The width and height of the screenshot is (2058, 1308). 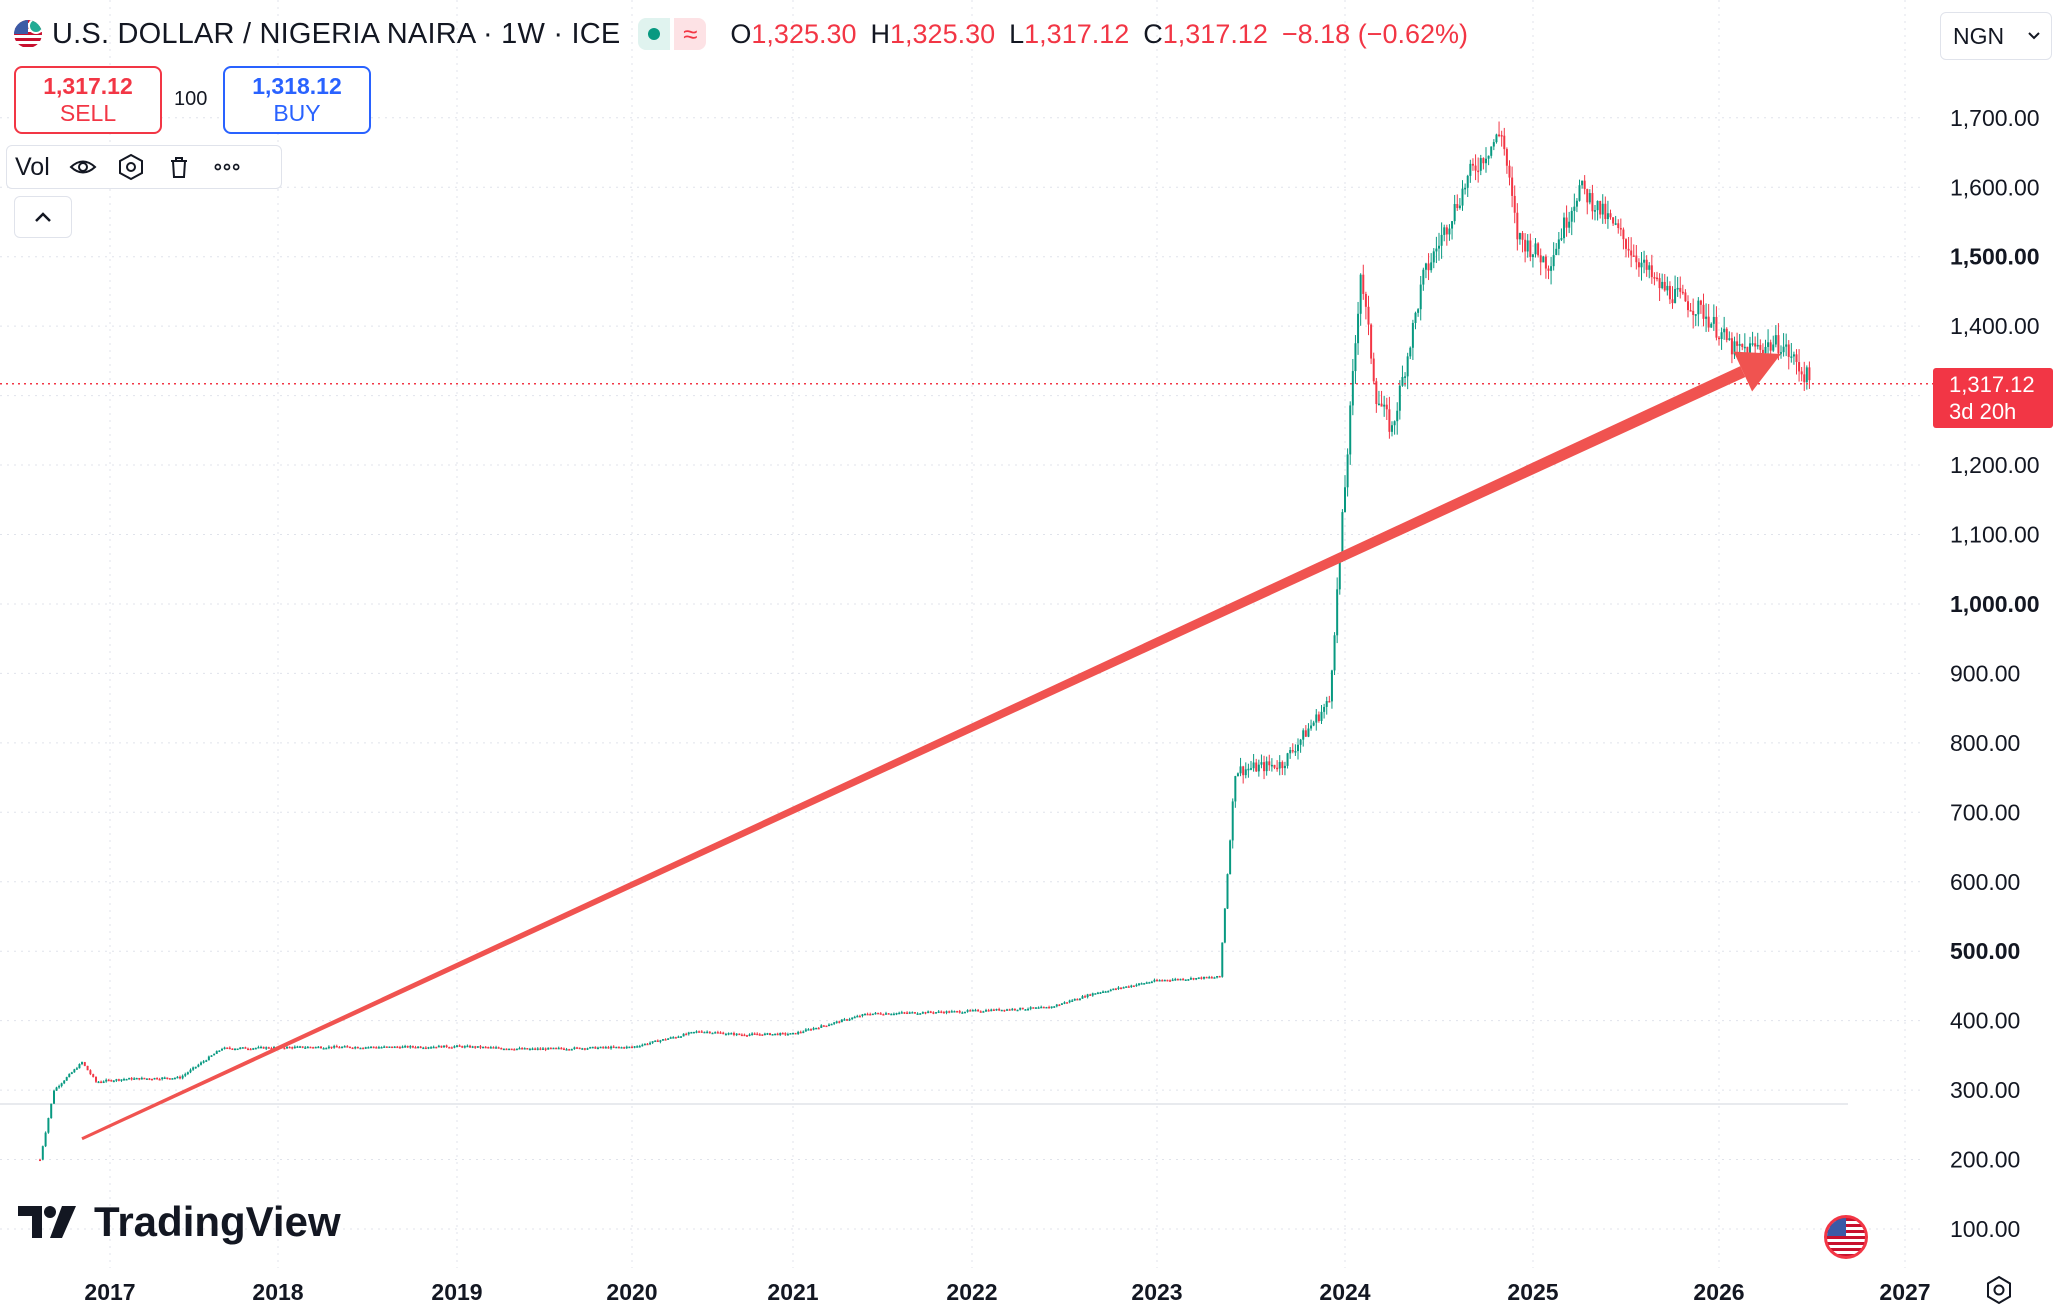 I want to click on y-tick-label: 1,500.00, so click(x=1995, y=257).